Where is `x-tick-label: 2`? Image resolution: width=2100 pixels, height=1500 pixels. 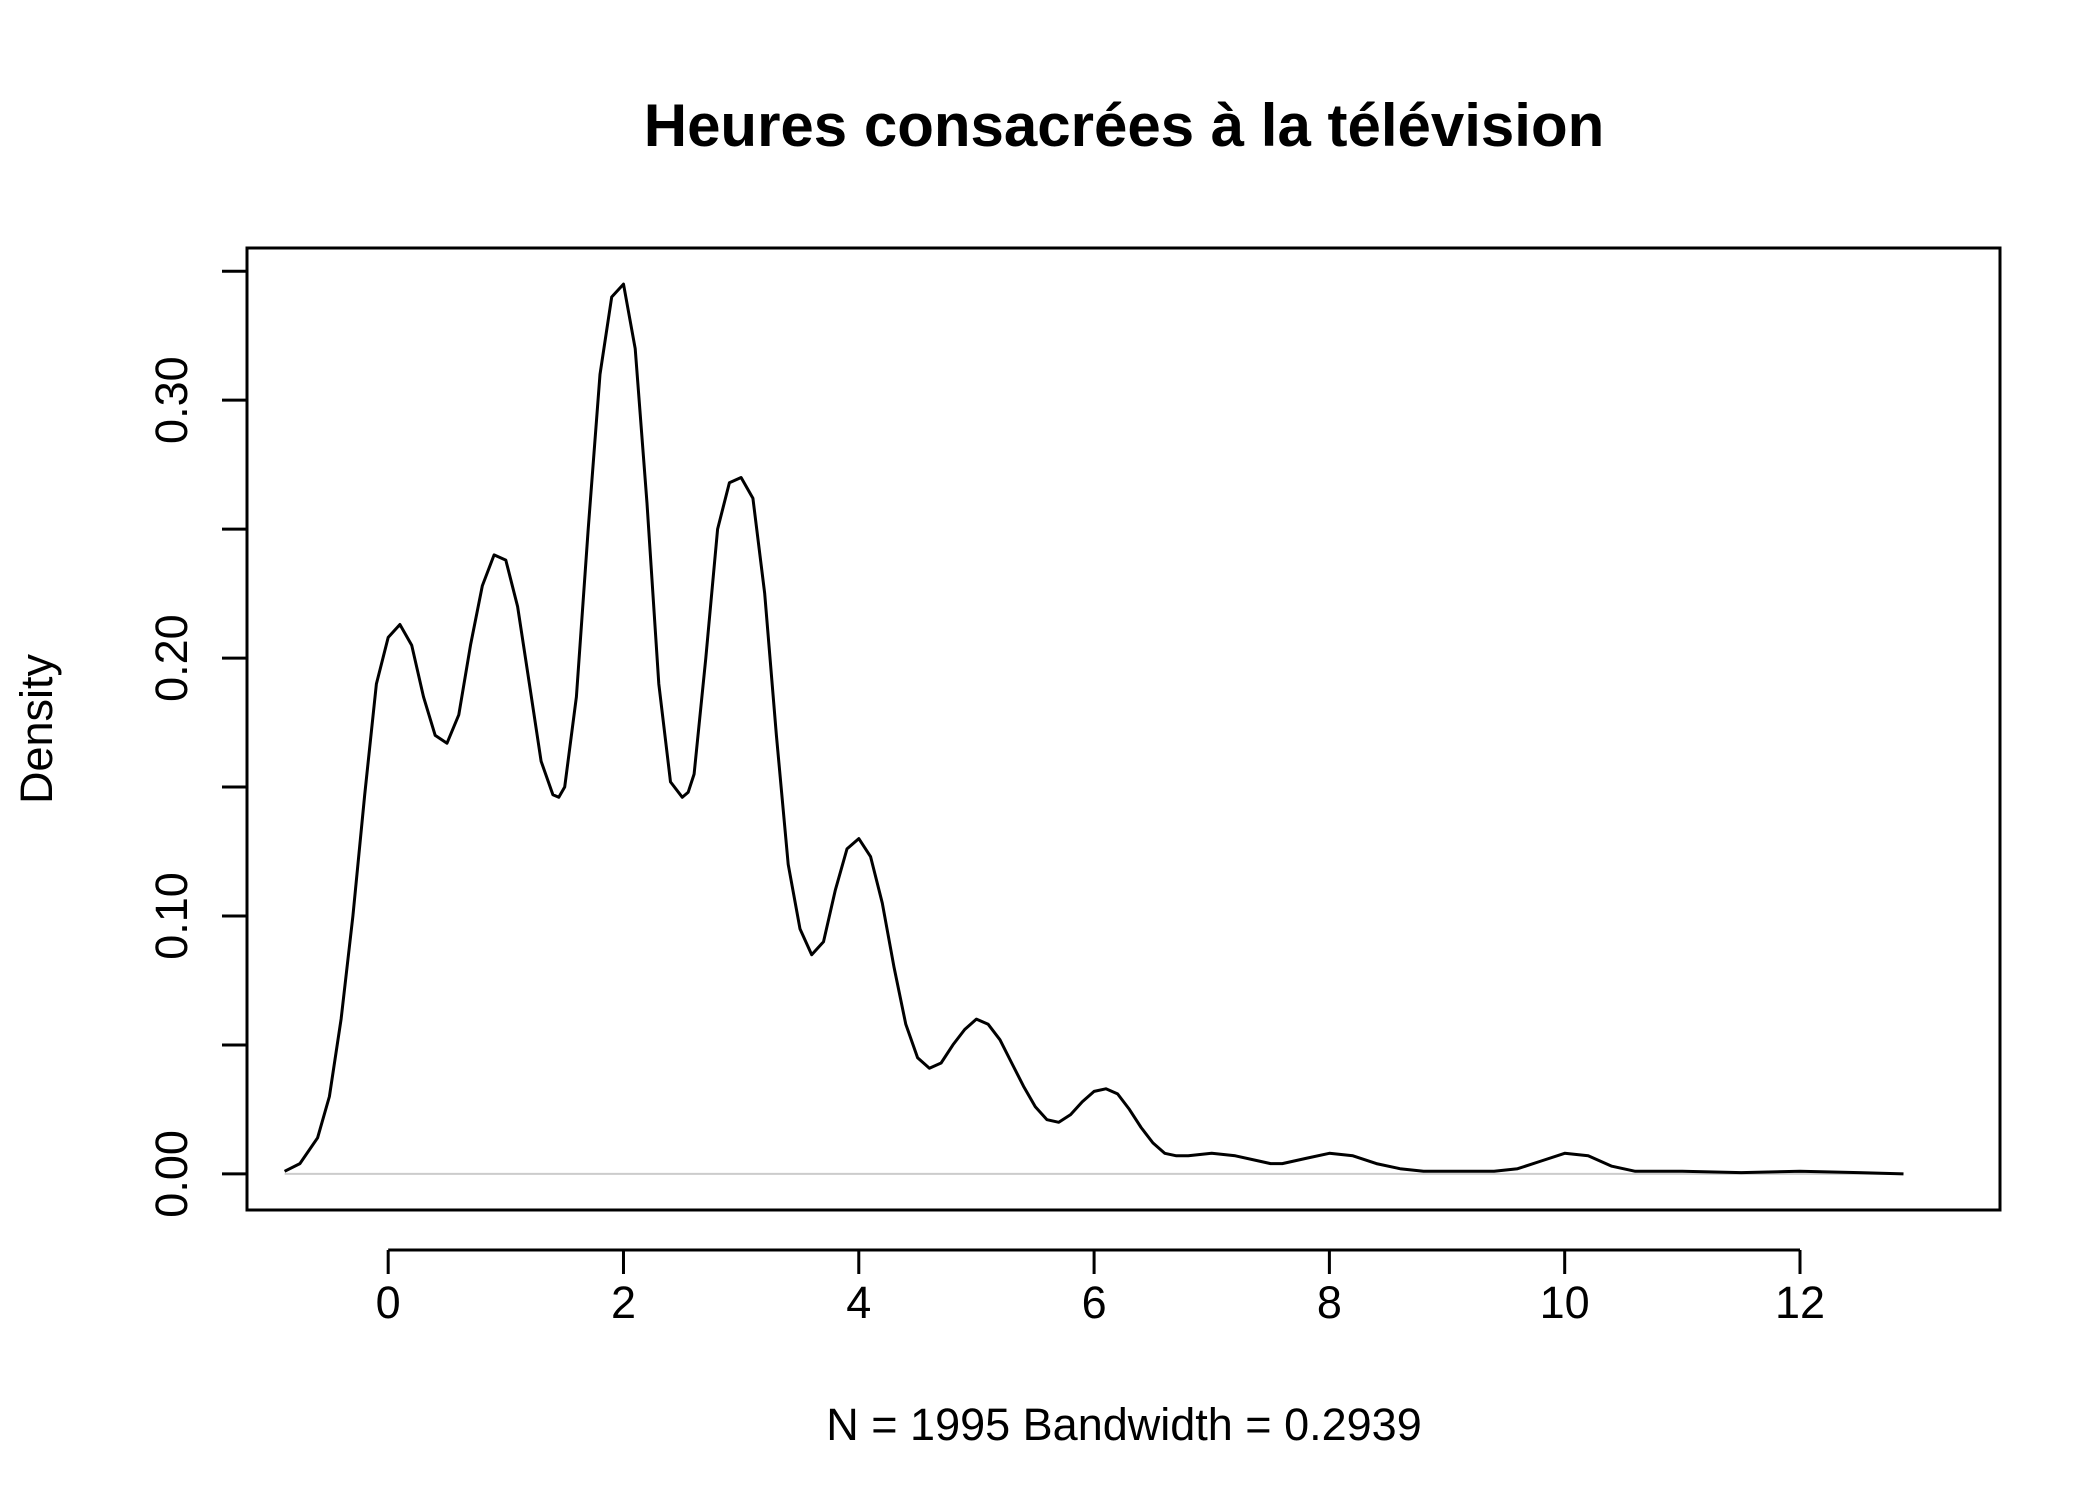 x-tick-label: 2 is located at coordinates (623, 1302).